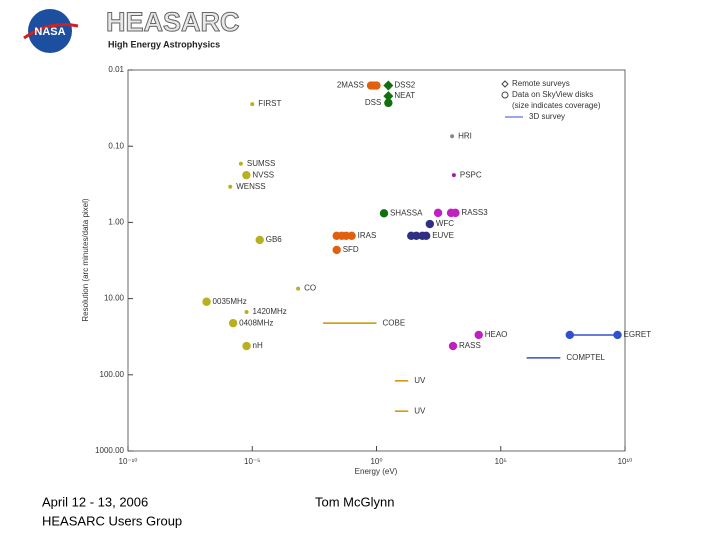 Image resolution: width=720 pixels, height=540 pixels. Describe the element at coordinates (114, 298) in the screenshot. I see `y-tick-label: 10.00` at that location.